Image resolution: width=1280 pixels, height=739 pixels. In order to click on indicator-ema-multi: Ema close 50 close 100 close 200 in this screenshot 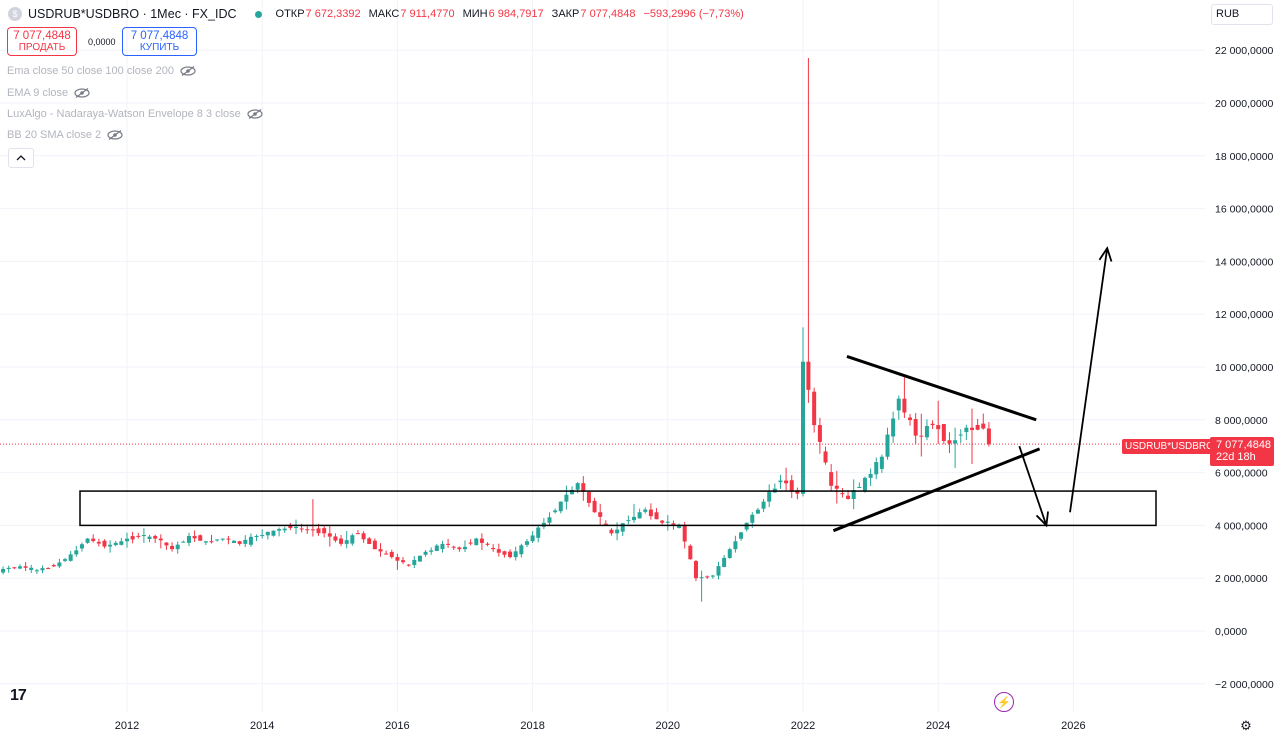, I will do `click(101, 71)`.